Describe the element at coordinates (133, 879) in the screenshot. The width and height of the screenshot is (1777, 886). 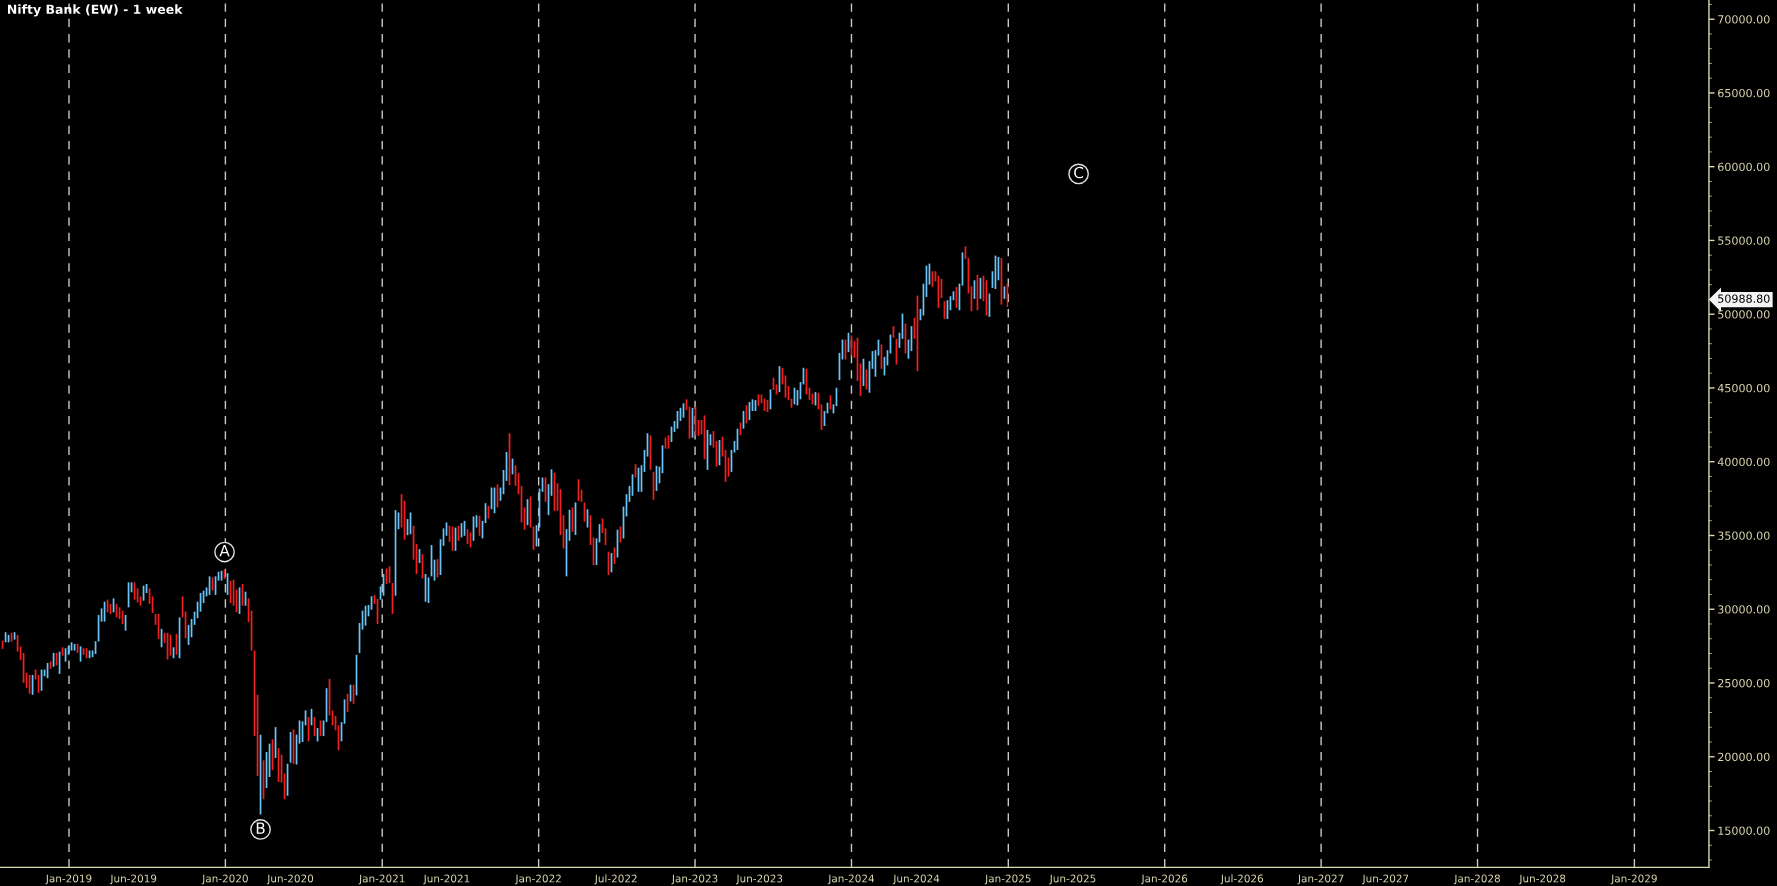
I see `x-tick-label: Jun-2019` at that location.